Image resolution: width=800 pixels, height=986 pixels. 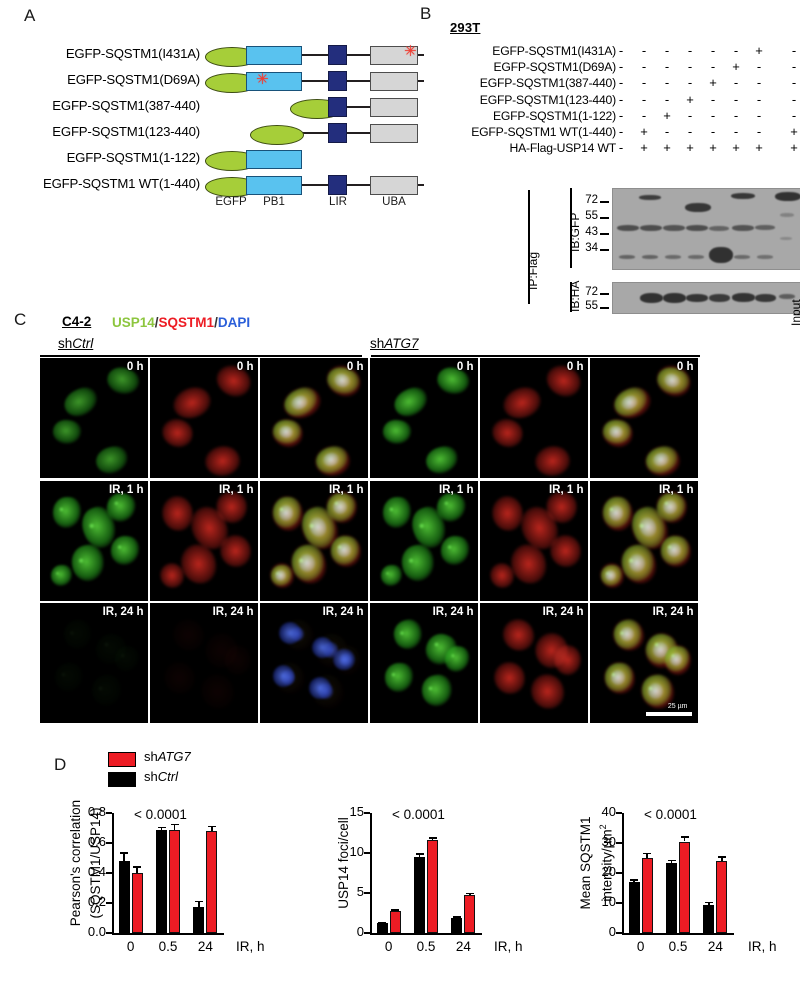 I want to click on y-tick-label: 5, so click(x=360, y=891).